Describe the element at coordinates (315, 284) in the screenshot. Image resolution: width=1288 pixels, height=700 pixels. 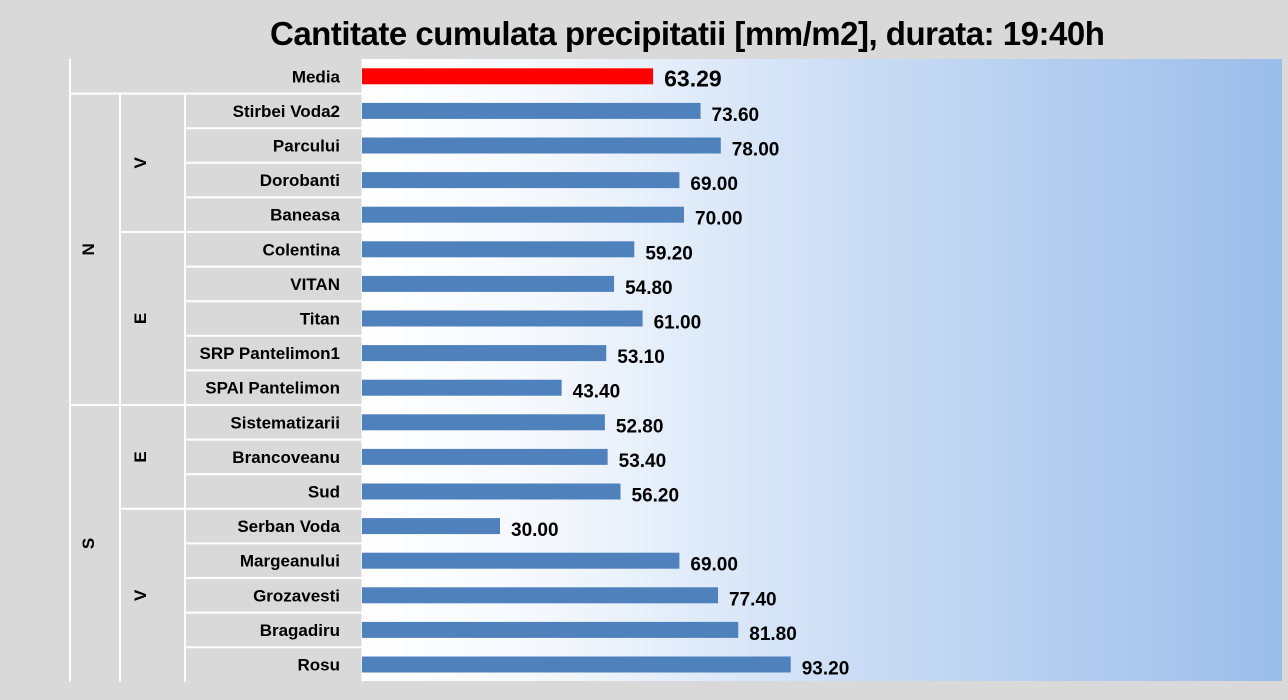
I see `category-label: VITAN` at that location.